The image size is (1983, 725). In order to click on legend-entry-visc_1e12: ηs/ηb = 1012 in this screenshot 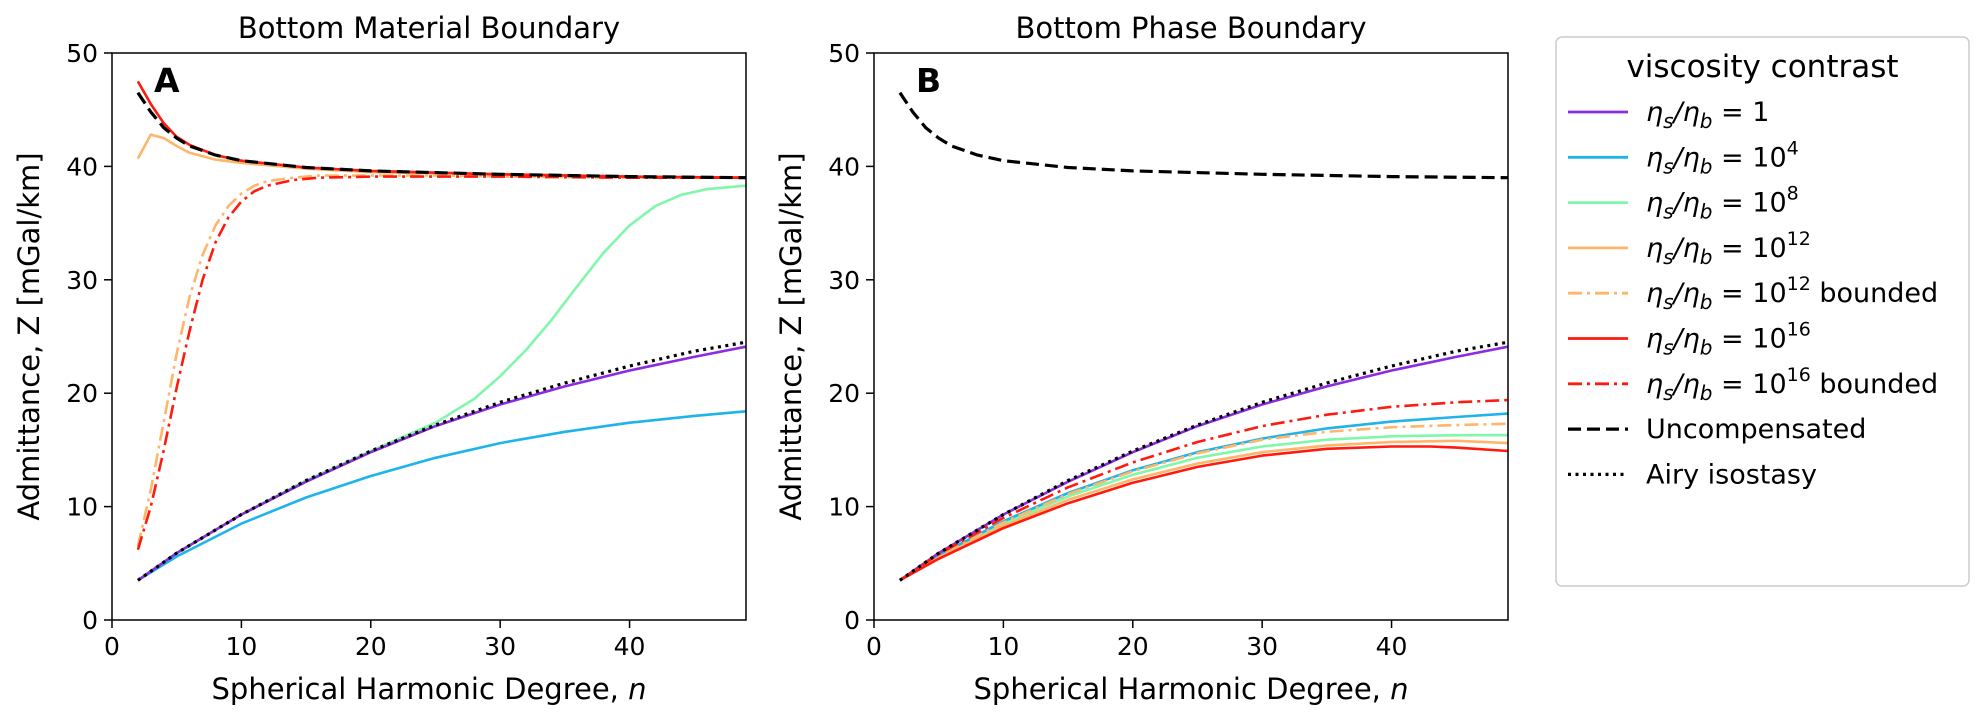, I will do `click(1689, 248)`.